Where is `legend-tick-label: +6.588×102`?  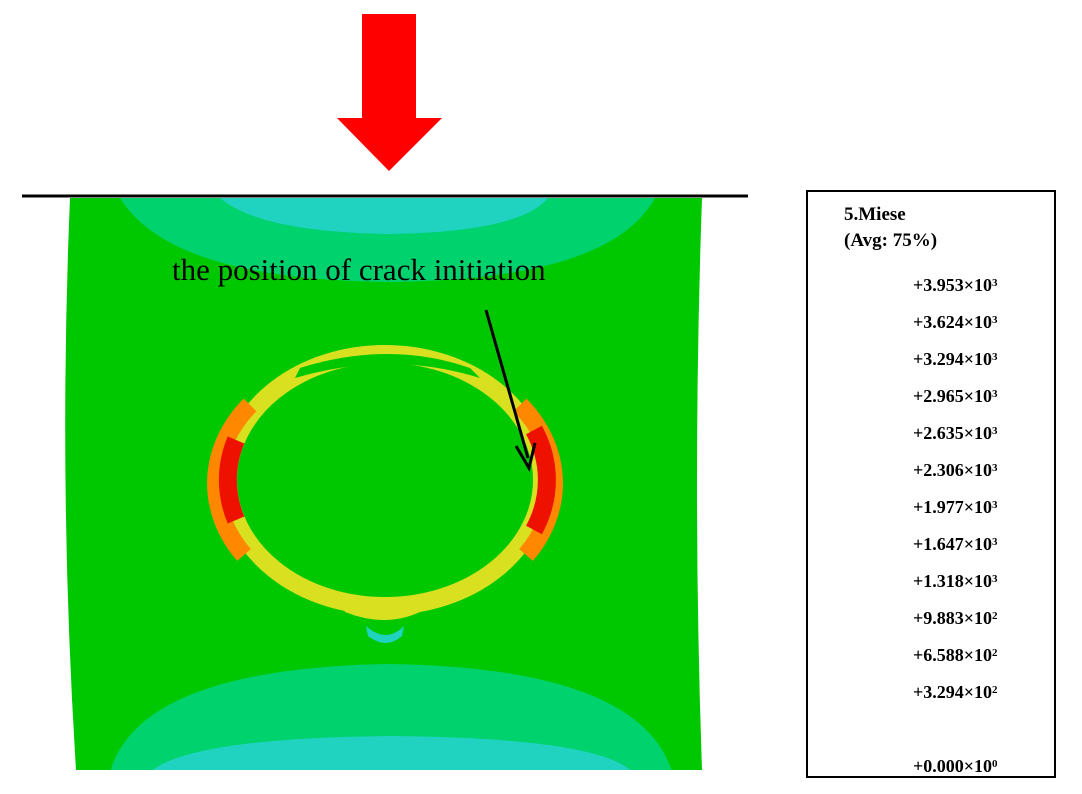 legend-tick-label: +6.588×102 is located at coordinates (955, 655).